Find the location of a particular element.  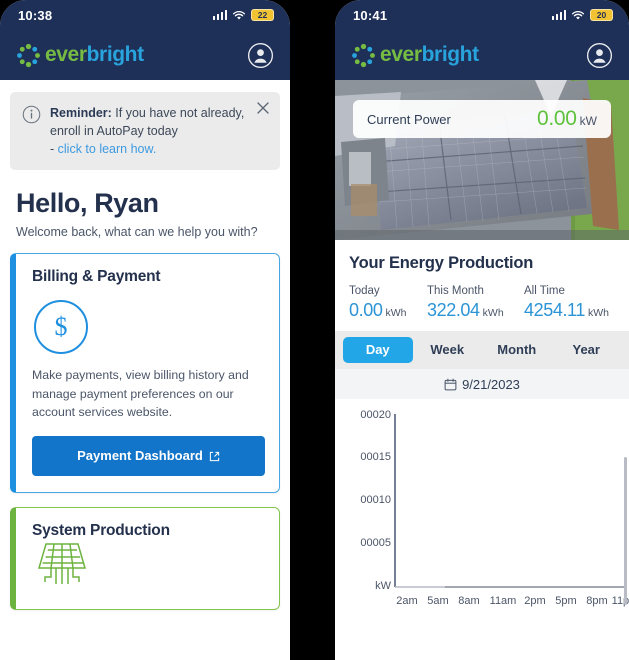

reminder-bold: Reminder: is located at coordinates (81, 113).